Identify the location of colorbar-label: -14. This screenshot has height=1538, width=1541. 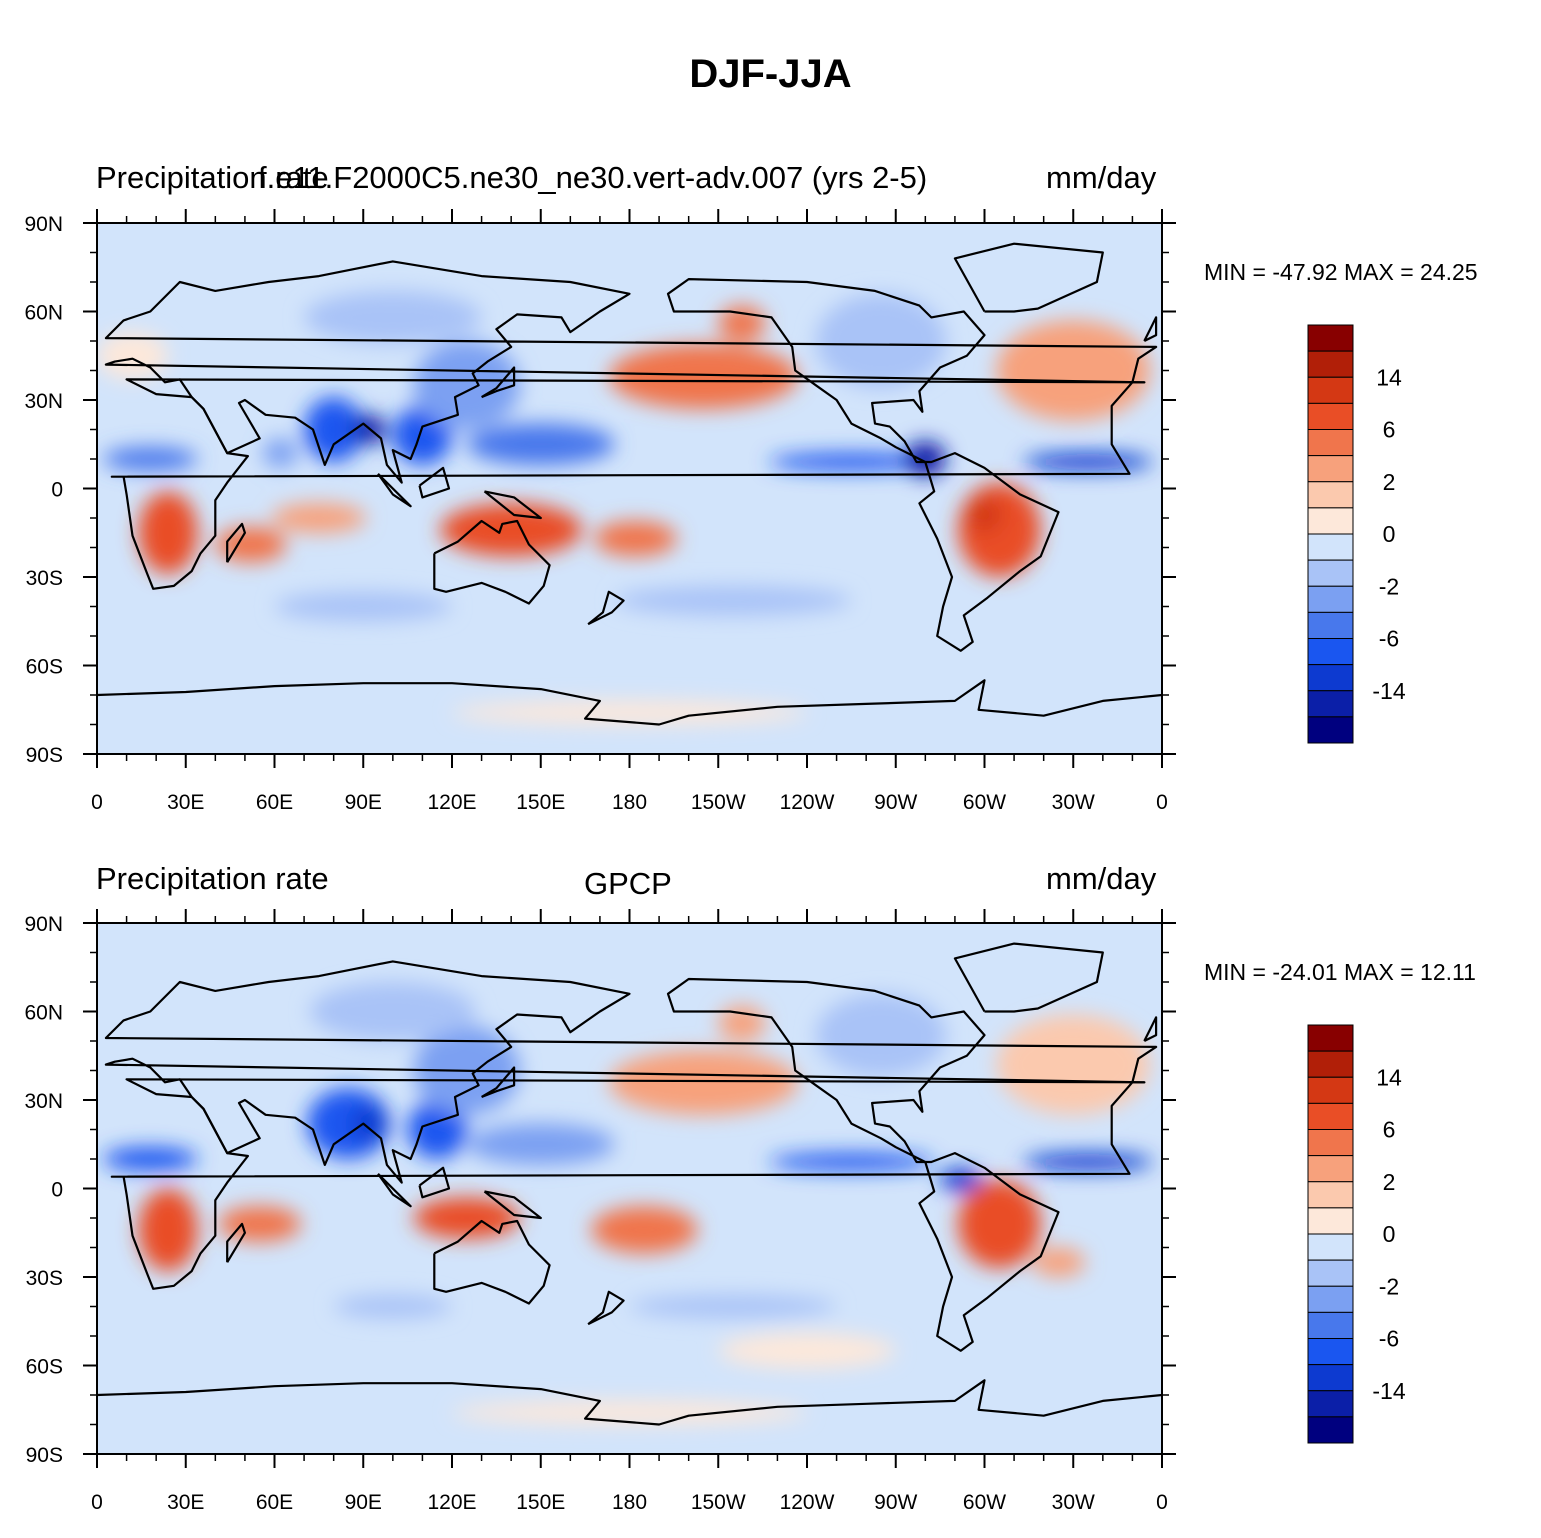
(1388, 1391).